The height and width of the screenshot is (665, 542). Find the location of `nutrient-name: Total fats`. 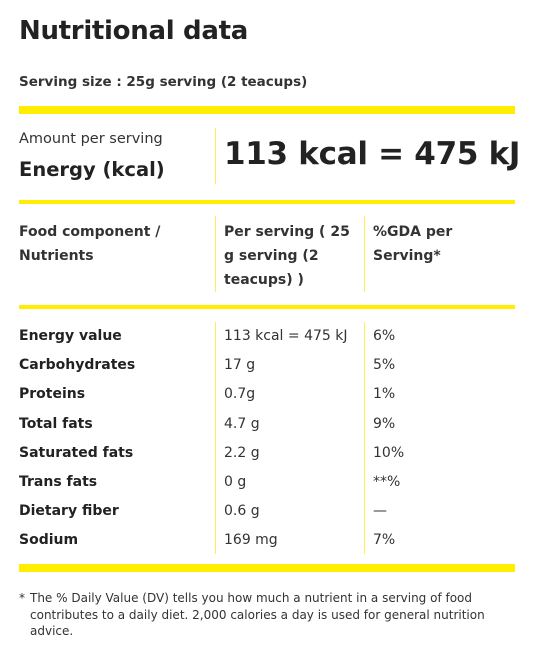

nutrient-name: Total fats is located at coordinates (56, 423).